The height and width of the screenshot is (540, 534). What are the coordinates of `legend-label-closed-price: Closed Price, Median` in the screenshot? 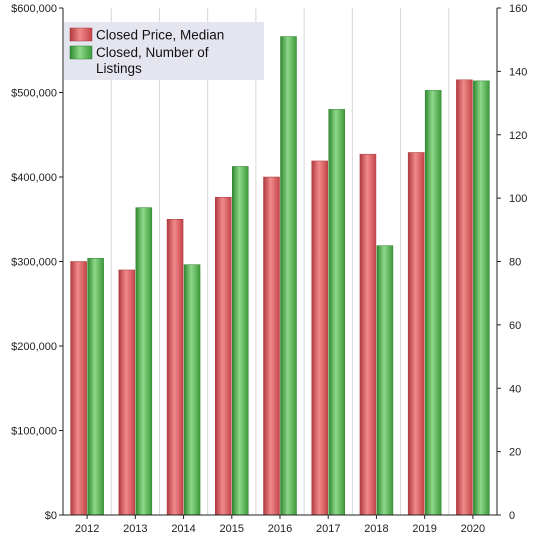 It's located at (160, 35).